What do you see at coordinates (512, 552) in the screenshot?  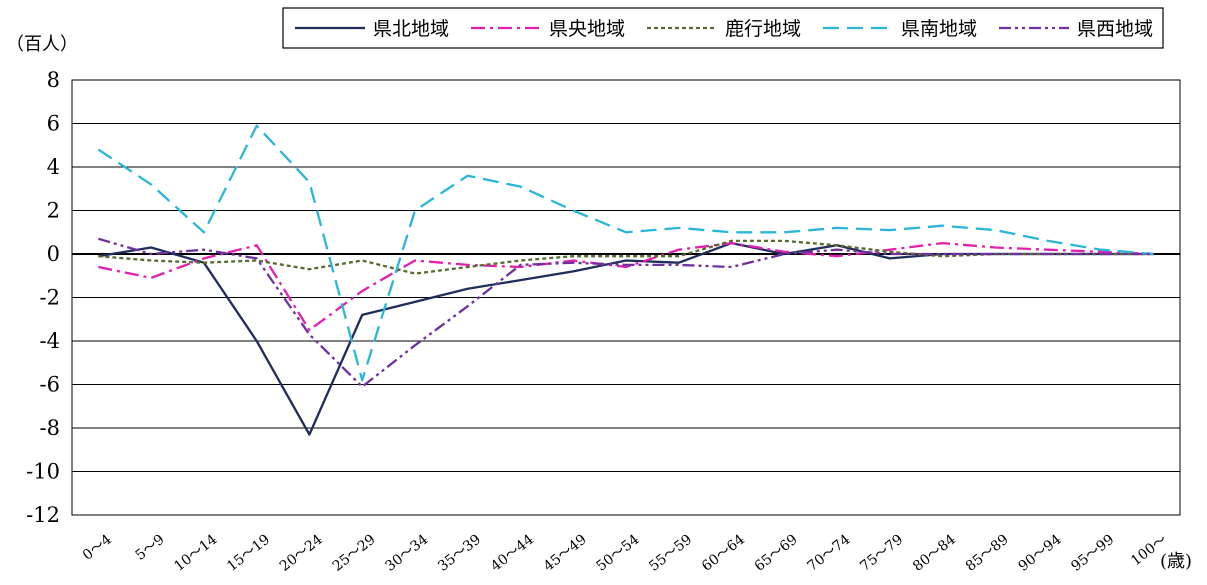 I see `x-tick-label: 40～44` at bounding box center [512, 552].